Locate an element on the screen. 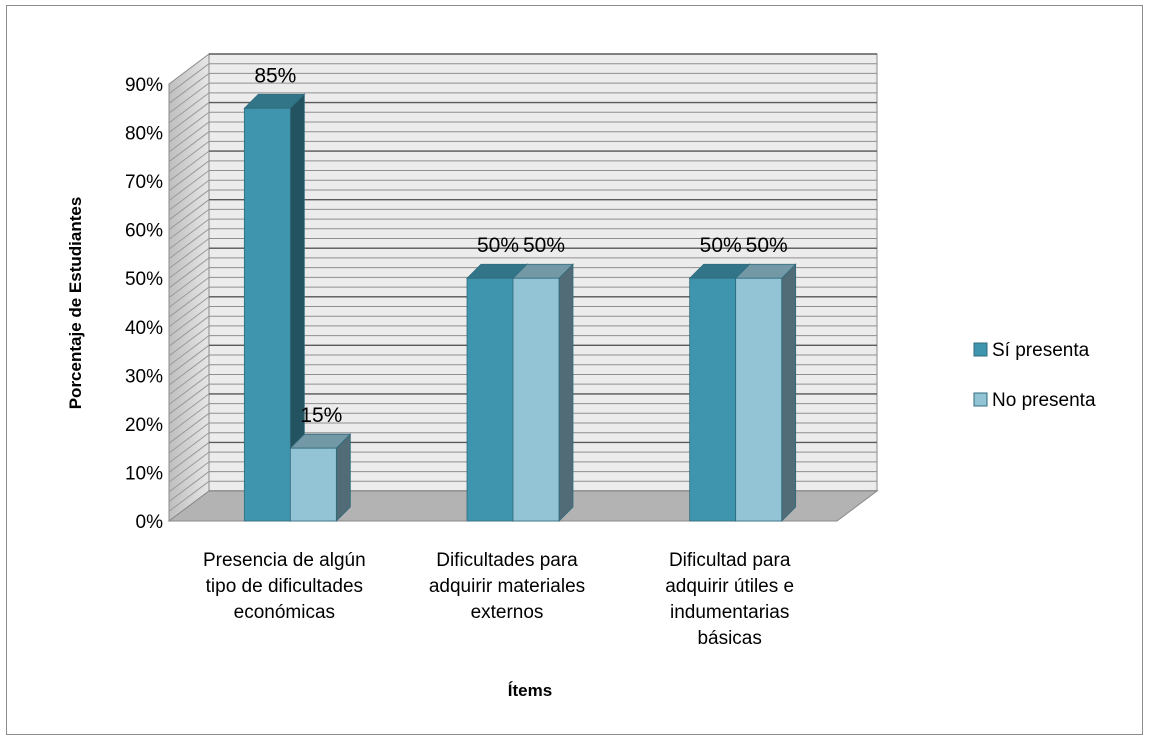  y-tick-label: 10% is located at coordinates (144, 473).